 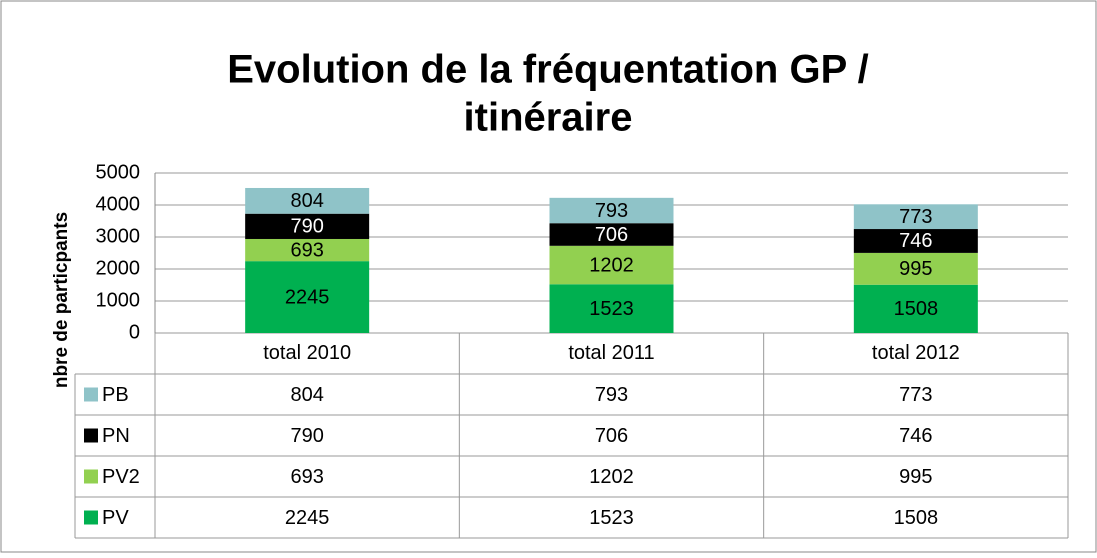 What do you see at coordinates (306, 477) in the screenshot?
I see `table-value: 693` at bounding box center [306, 477].